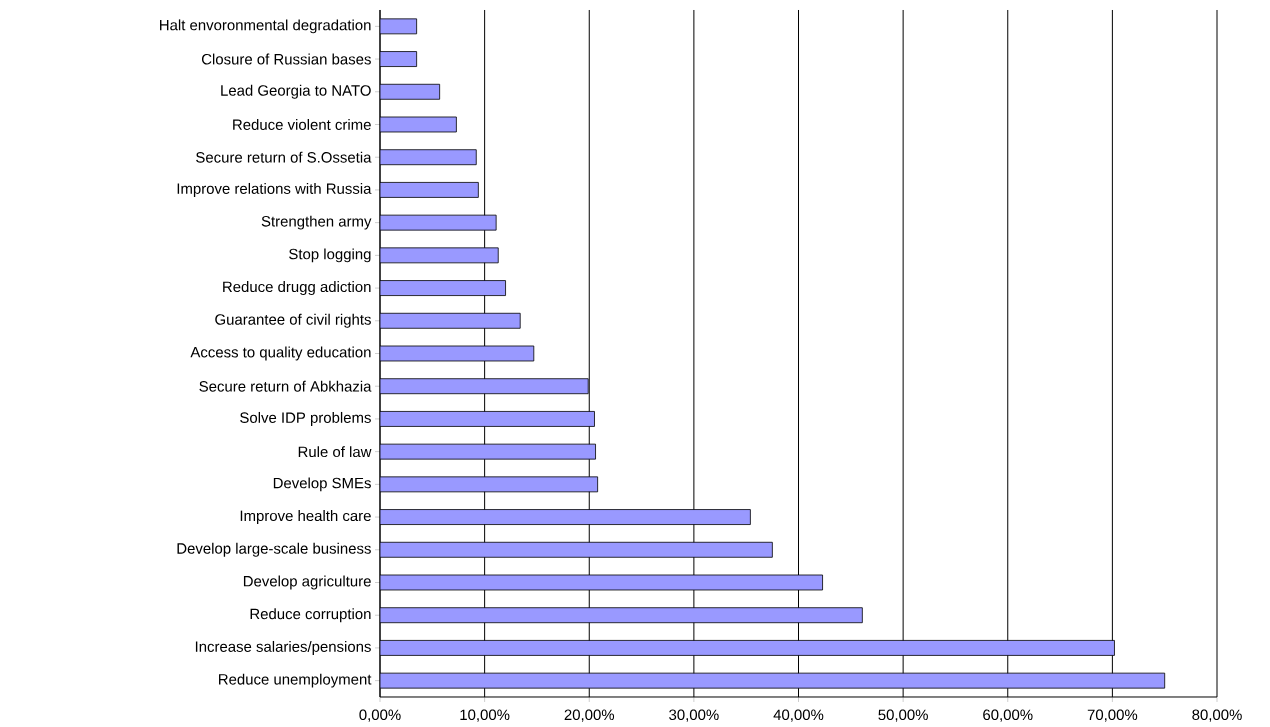 The height and width of the screenshot is (727, 1270). What do you see at coordinates (485, 715) in the screenshot?
I see `x-tick-label: 10,00%` at bounding box center [485, 715].